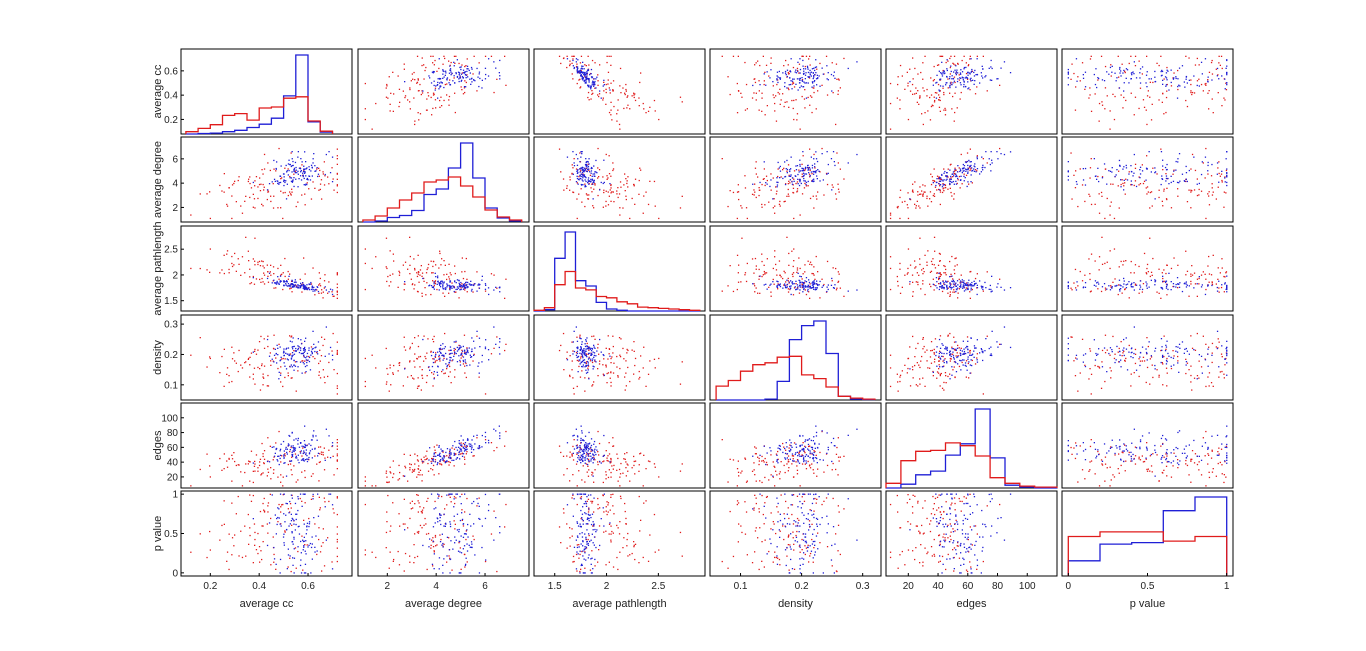  Describe the element at coordinates (175, 159) in the screenshot. I see `ytick-label: 6` at that location.